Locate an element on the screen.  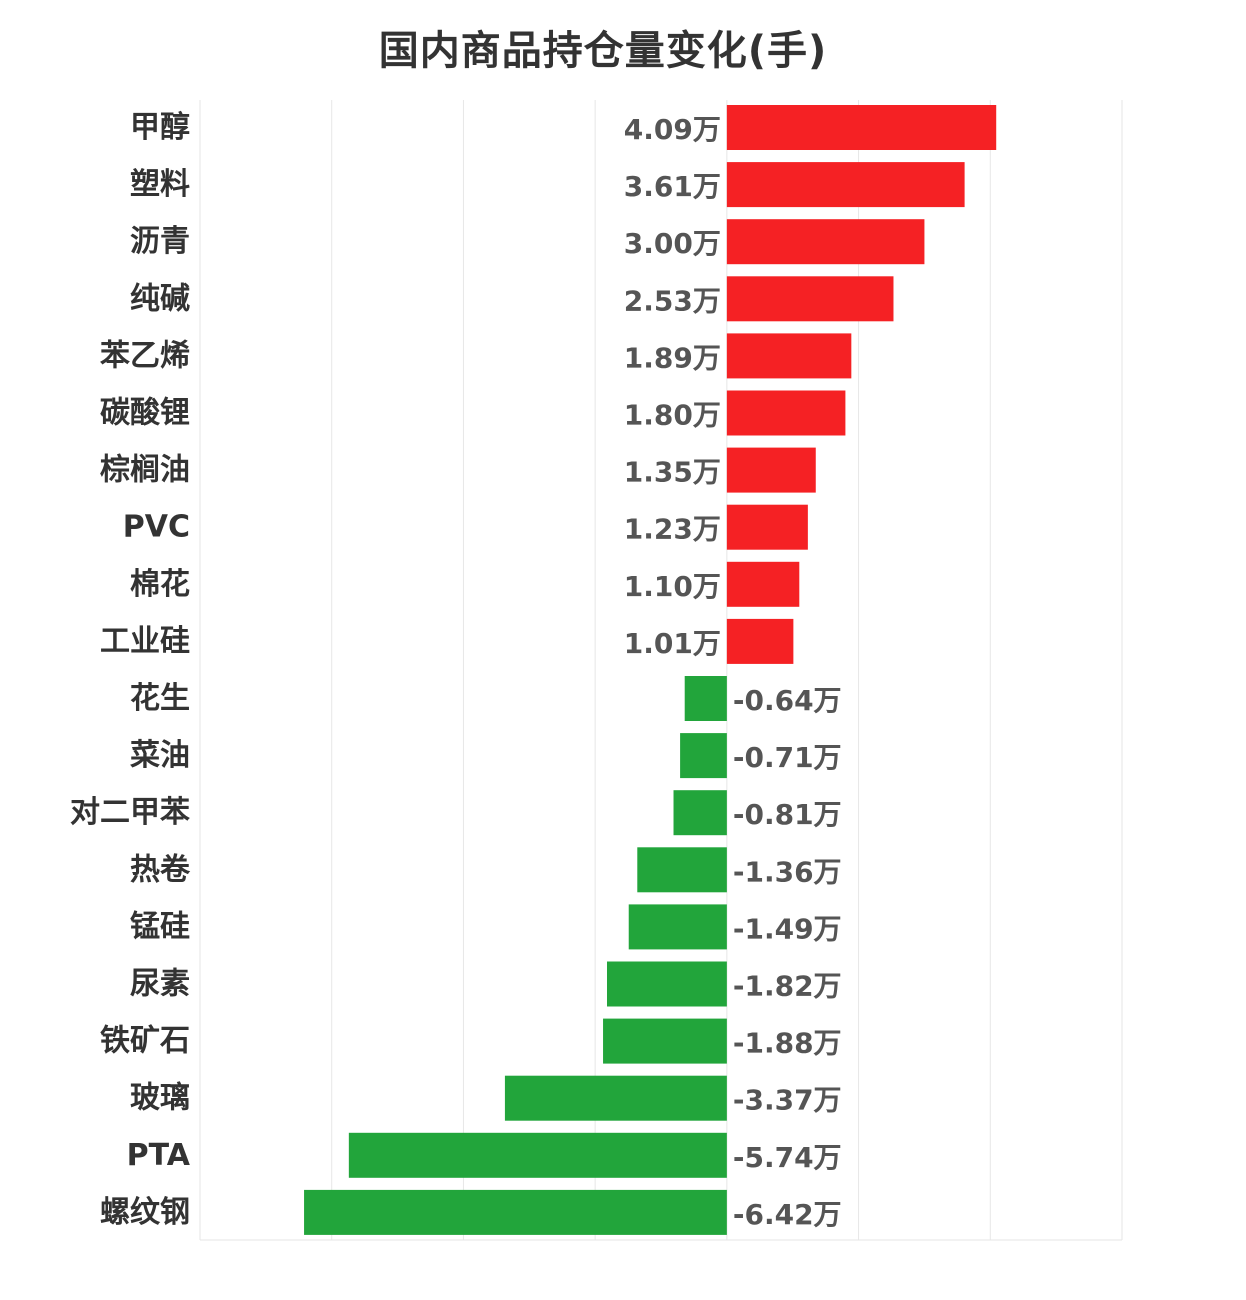
value-label: 1.10万 is located at coordinates (672, 586).